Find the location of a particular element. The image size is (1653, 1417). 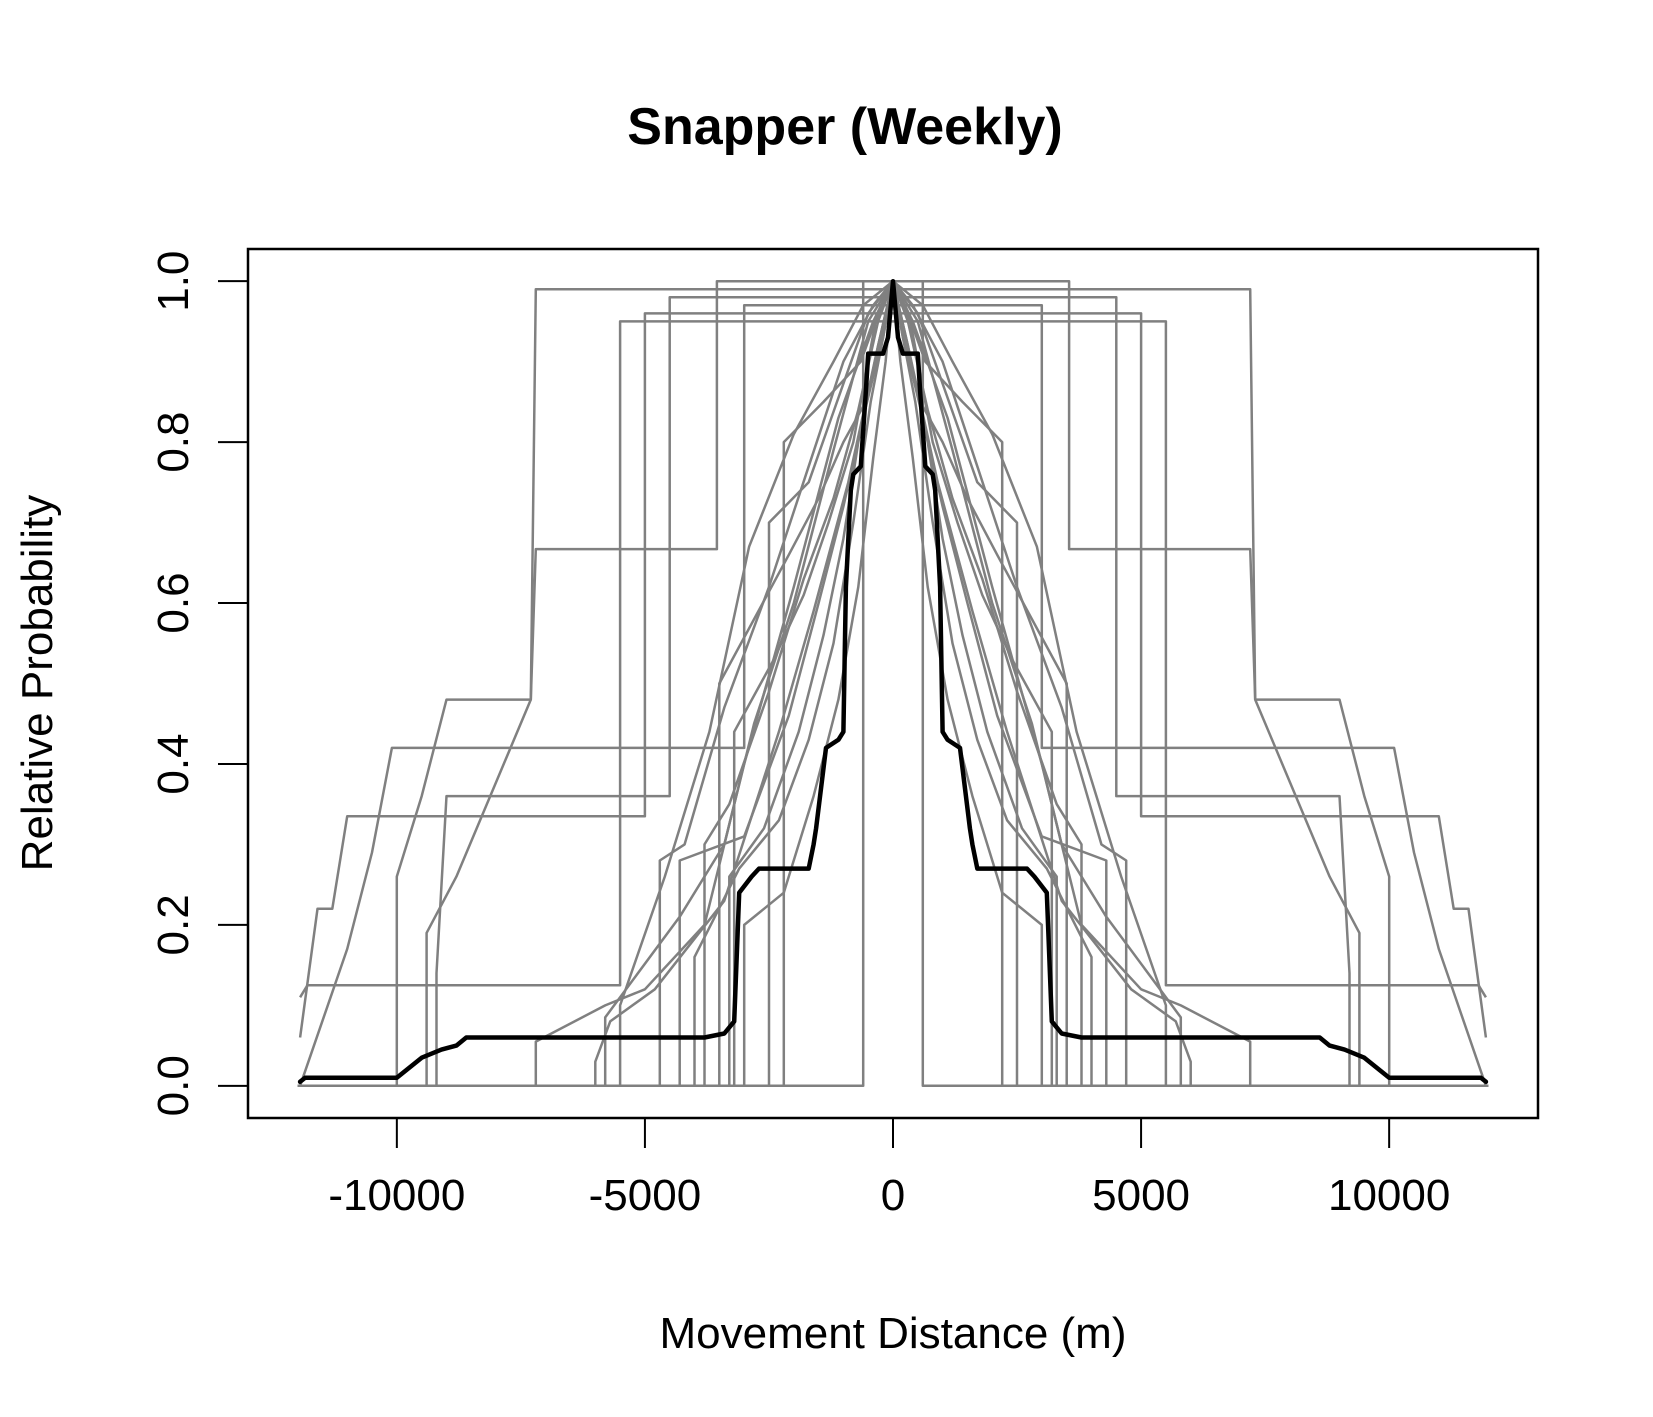

y-axis: 0.0 0.2 0.4 0.6 0.8 1.0 is located at coordinates (199, 683).